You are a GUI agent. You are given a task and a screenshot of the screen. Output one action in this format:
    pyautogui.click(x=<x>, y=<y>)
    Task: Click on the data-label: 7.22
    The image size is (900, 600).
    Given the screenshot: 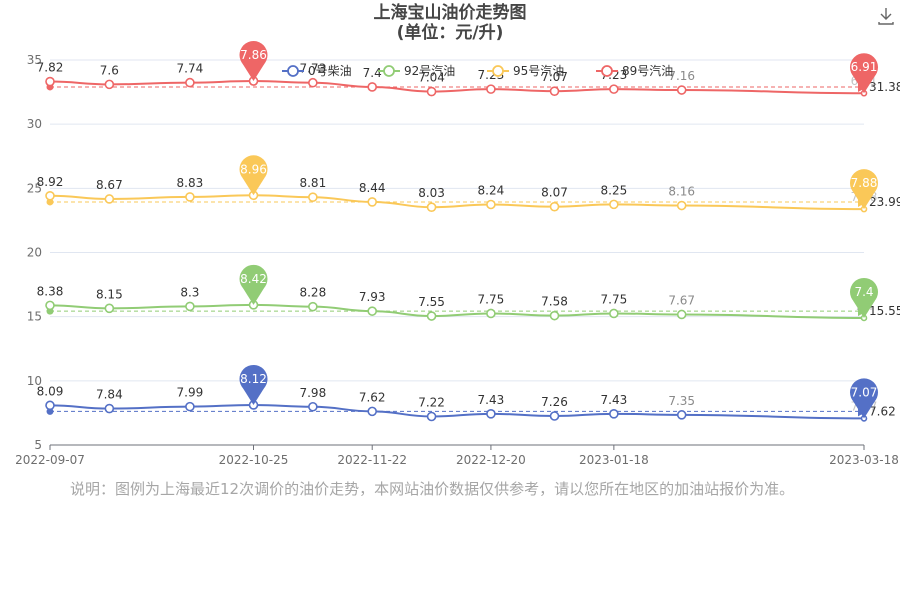 What is the action you would take?
    pyautogui.click(x=431, y=403)
    